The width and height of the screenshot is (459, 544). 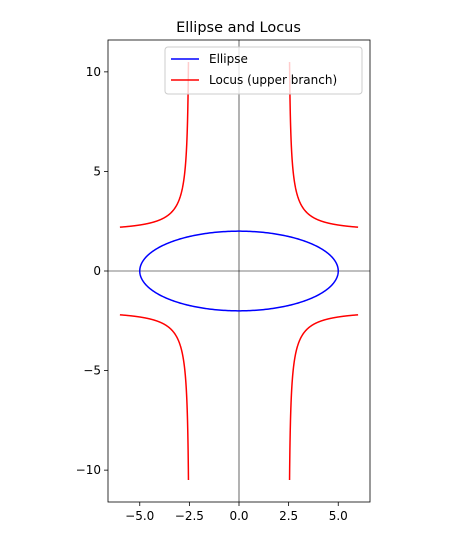 What do you see at coordinates (288, 516) in the screenshot?
I see `x-tick-label: 2.5` at bounding box center [288, 516].